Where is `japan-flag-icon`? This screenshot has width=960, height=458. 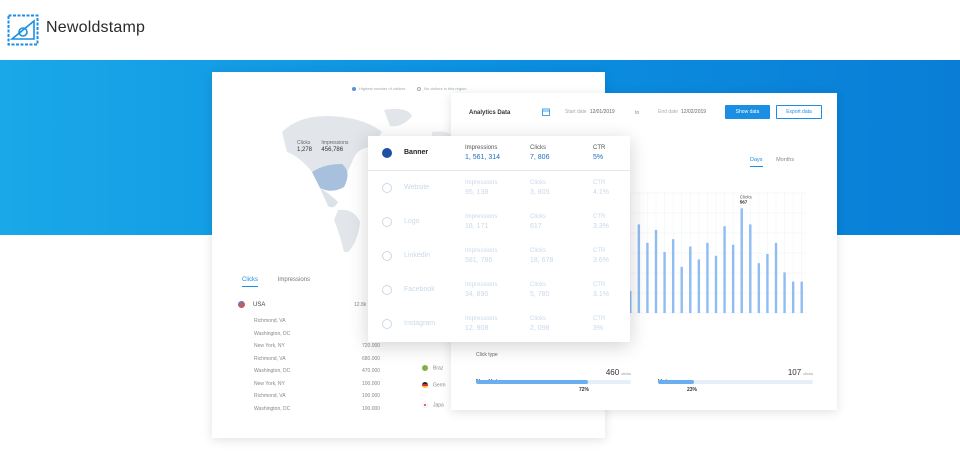
japan-flag-icon is located at coordinates (425, 405).